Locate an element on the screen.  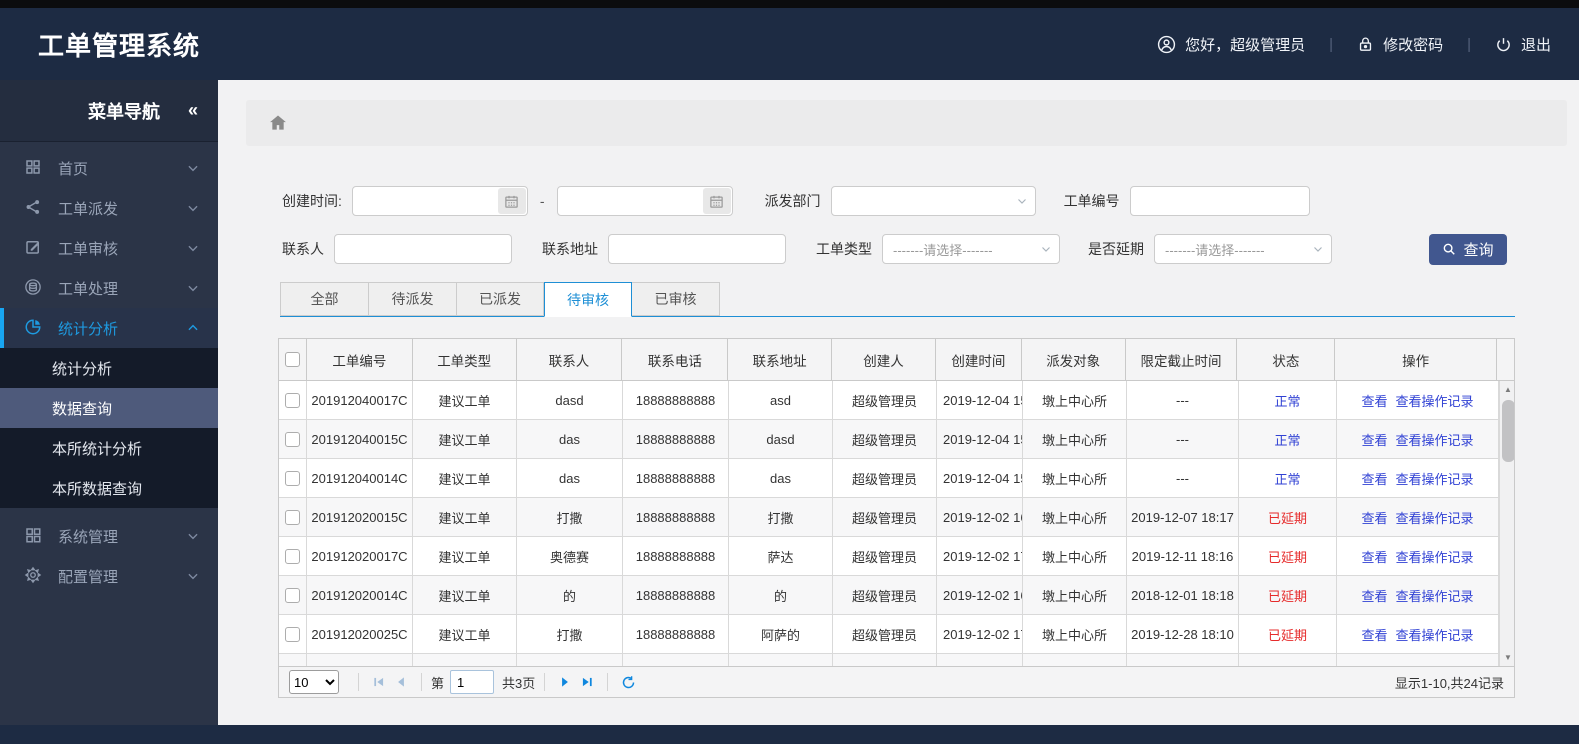
created-time-cell: 2019-12-02 16 is located at coordinates (980, 517).